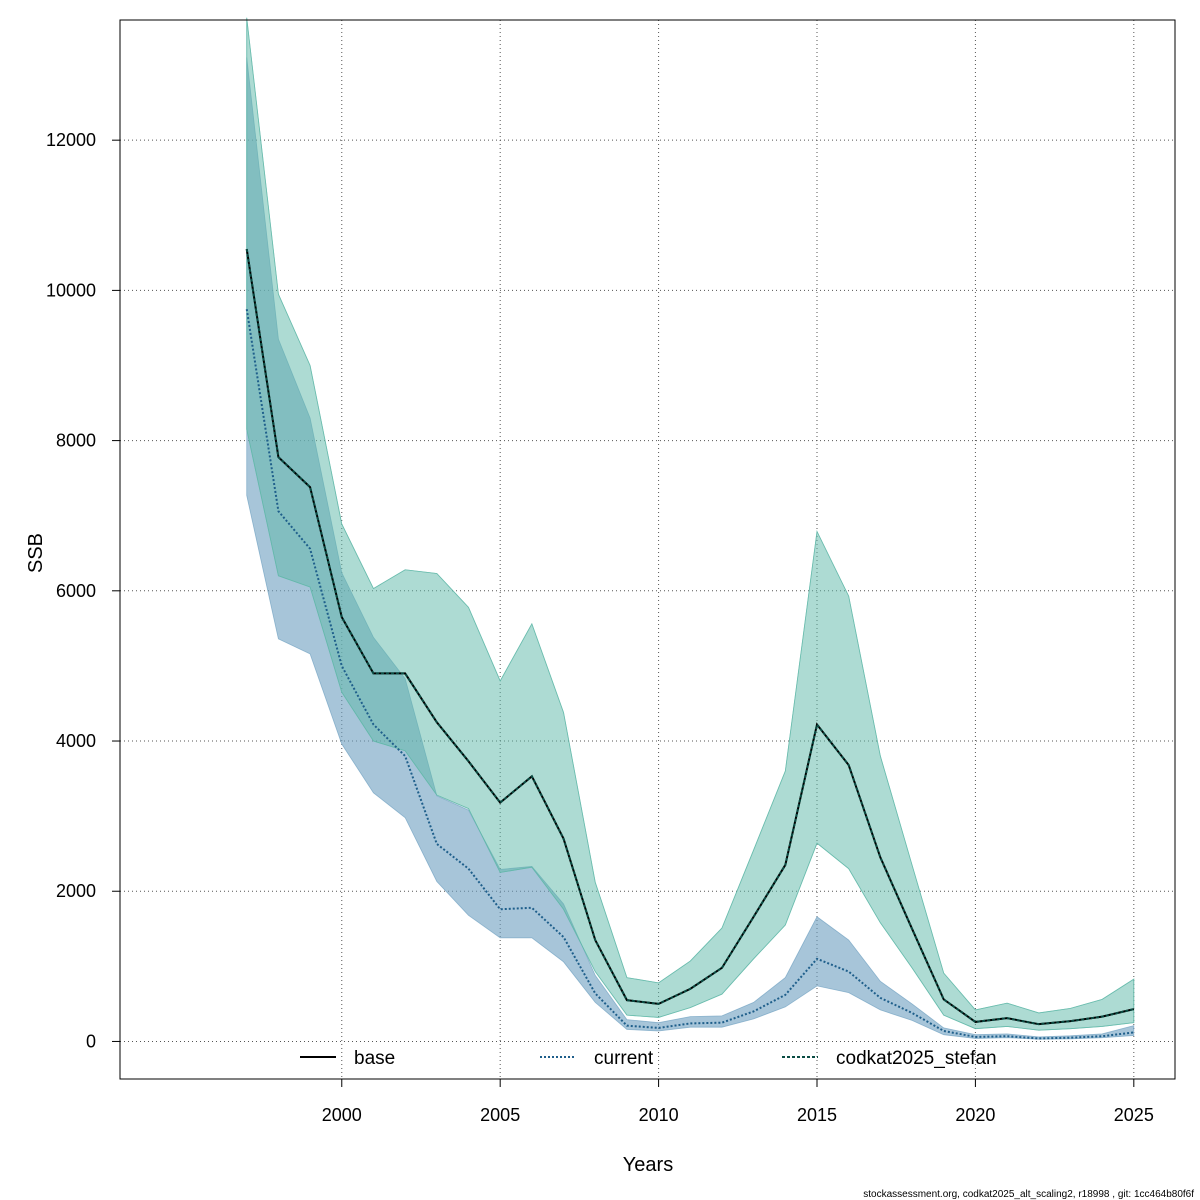 The image size is (1200, 1200). I want to click on y-tick-label: 12000, so click(71, 140).